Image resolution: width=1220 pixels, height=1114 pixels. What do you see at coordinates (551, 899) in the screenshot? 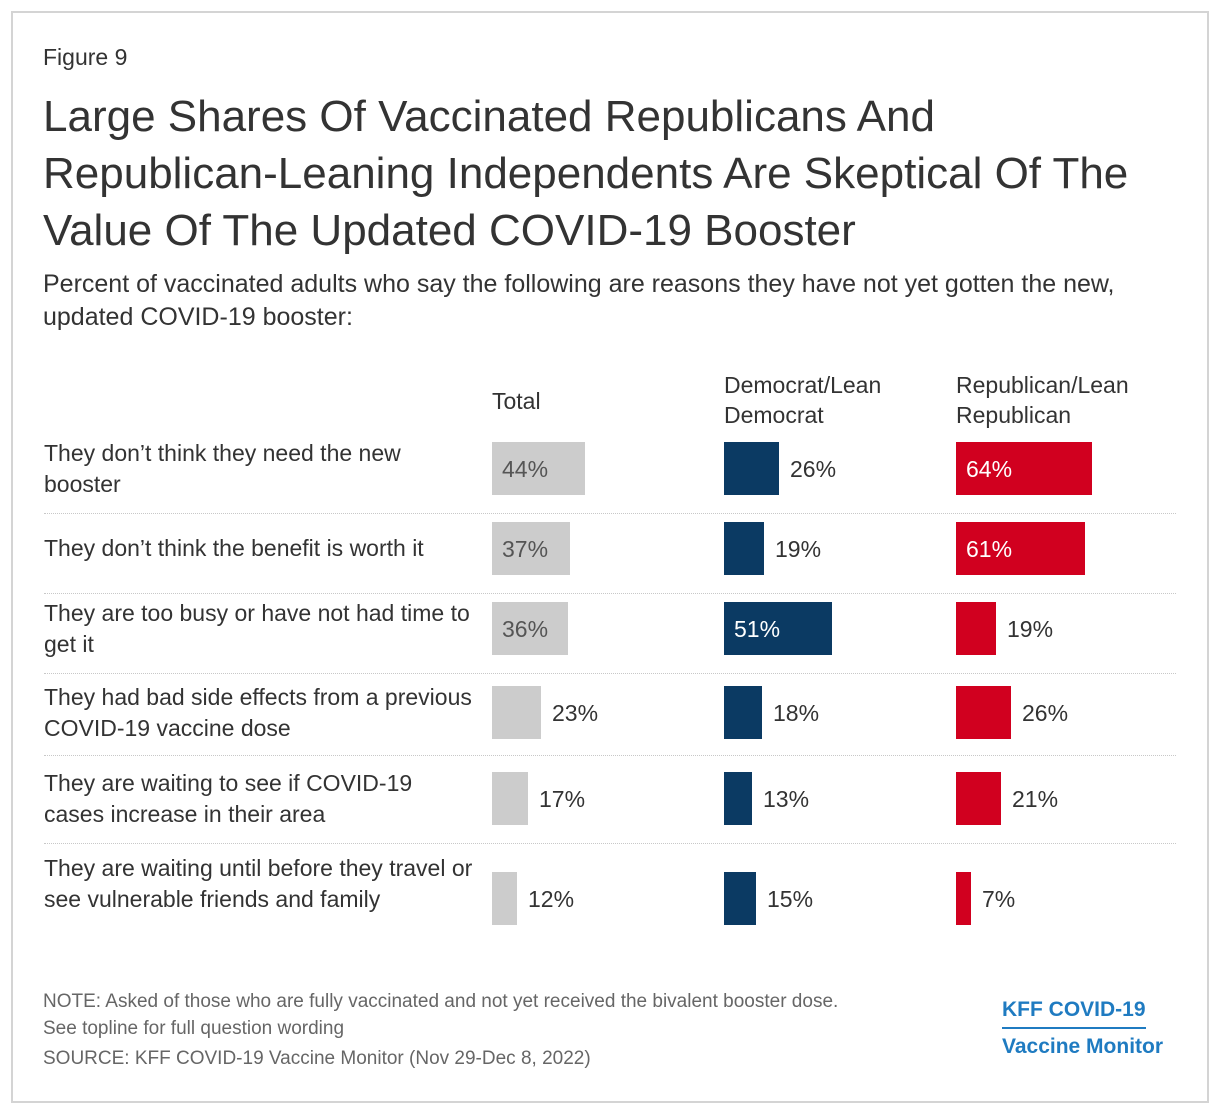
I see `data-label: 12%` at bounding box center [551, 899].